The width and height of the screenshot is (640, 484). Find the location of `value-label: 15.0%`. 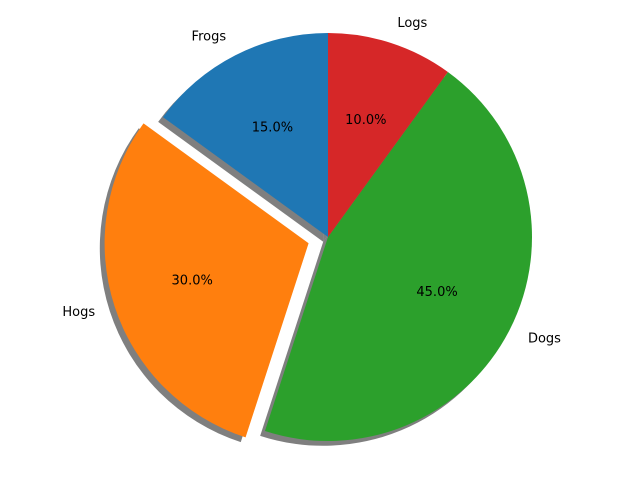

value-label: 15.0% is located at coordinates (272, 127).